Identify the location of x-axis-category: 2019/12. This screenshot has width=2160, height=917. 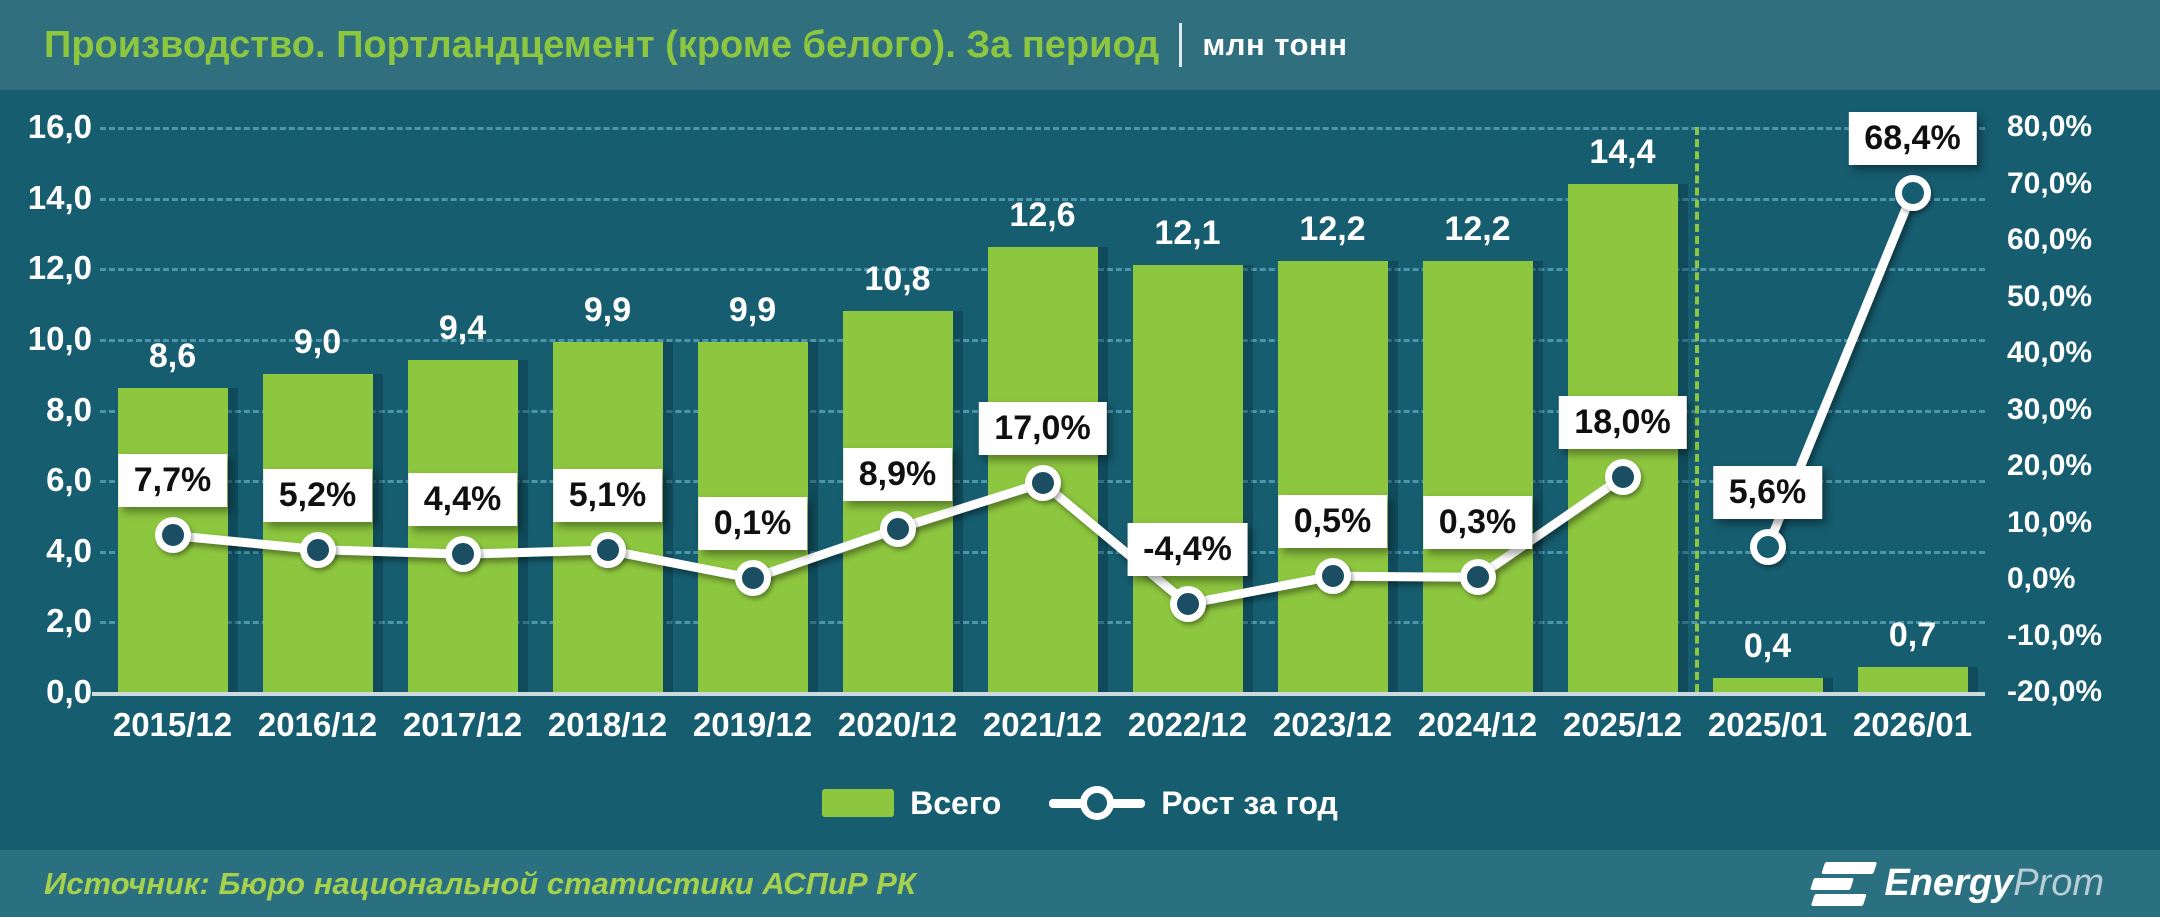
(752, 724).